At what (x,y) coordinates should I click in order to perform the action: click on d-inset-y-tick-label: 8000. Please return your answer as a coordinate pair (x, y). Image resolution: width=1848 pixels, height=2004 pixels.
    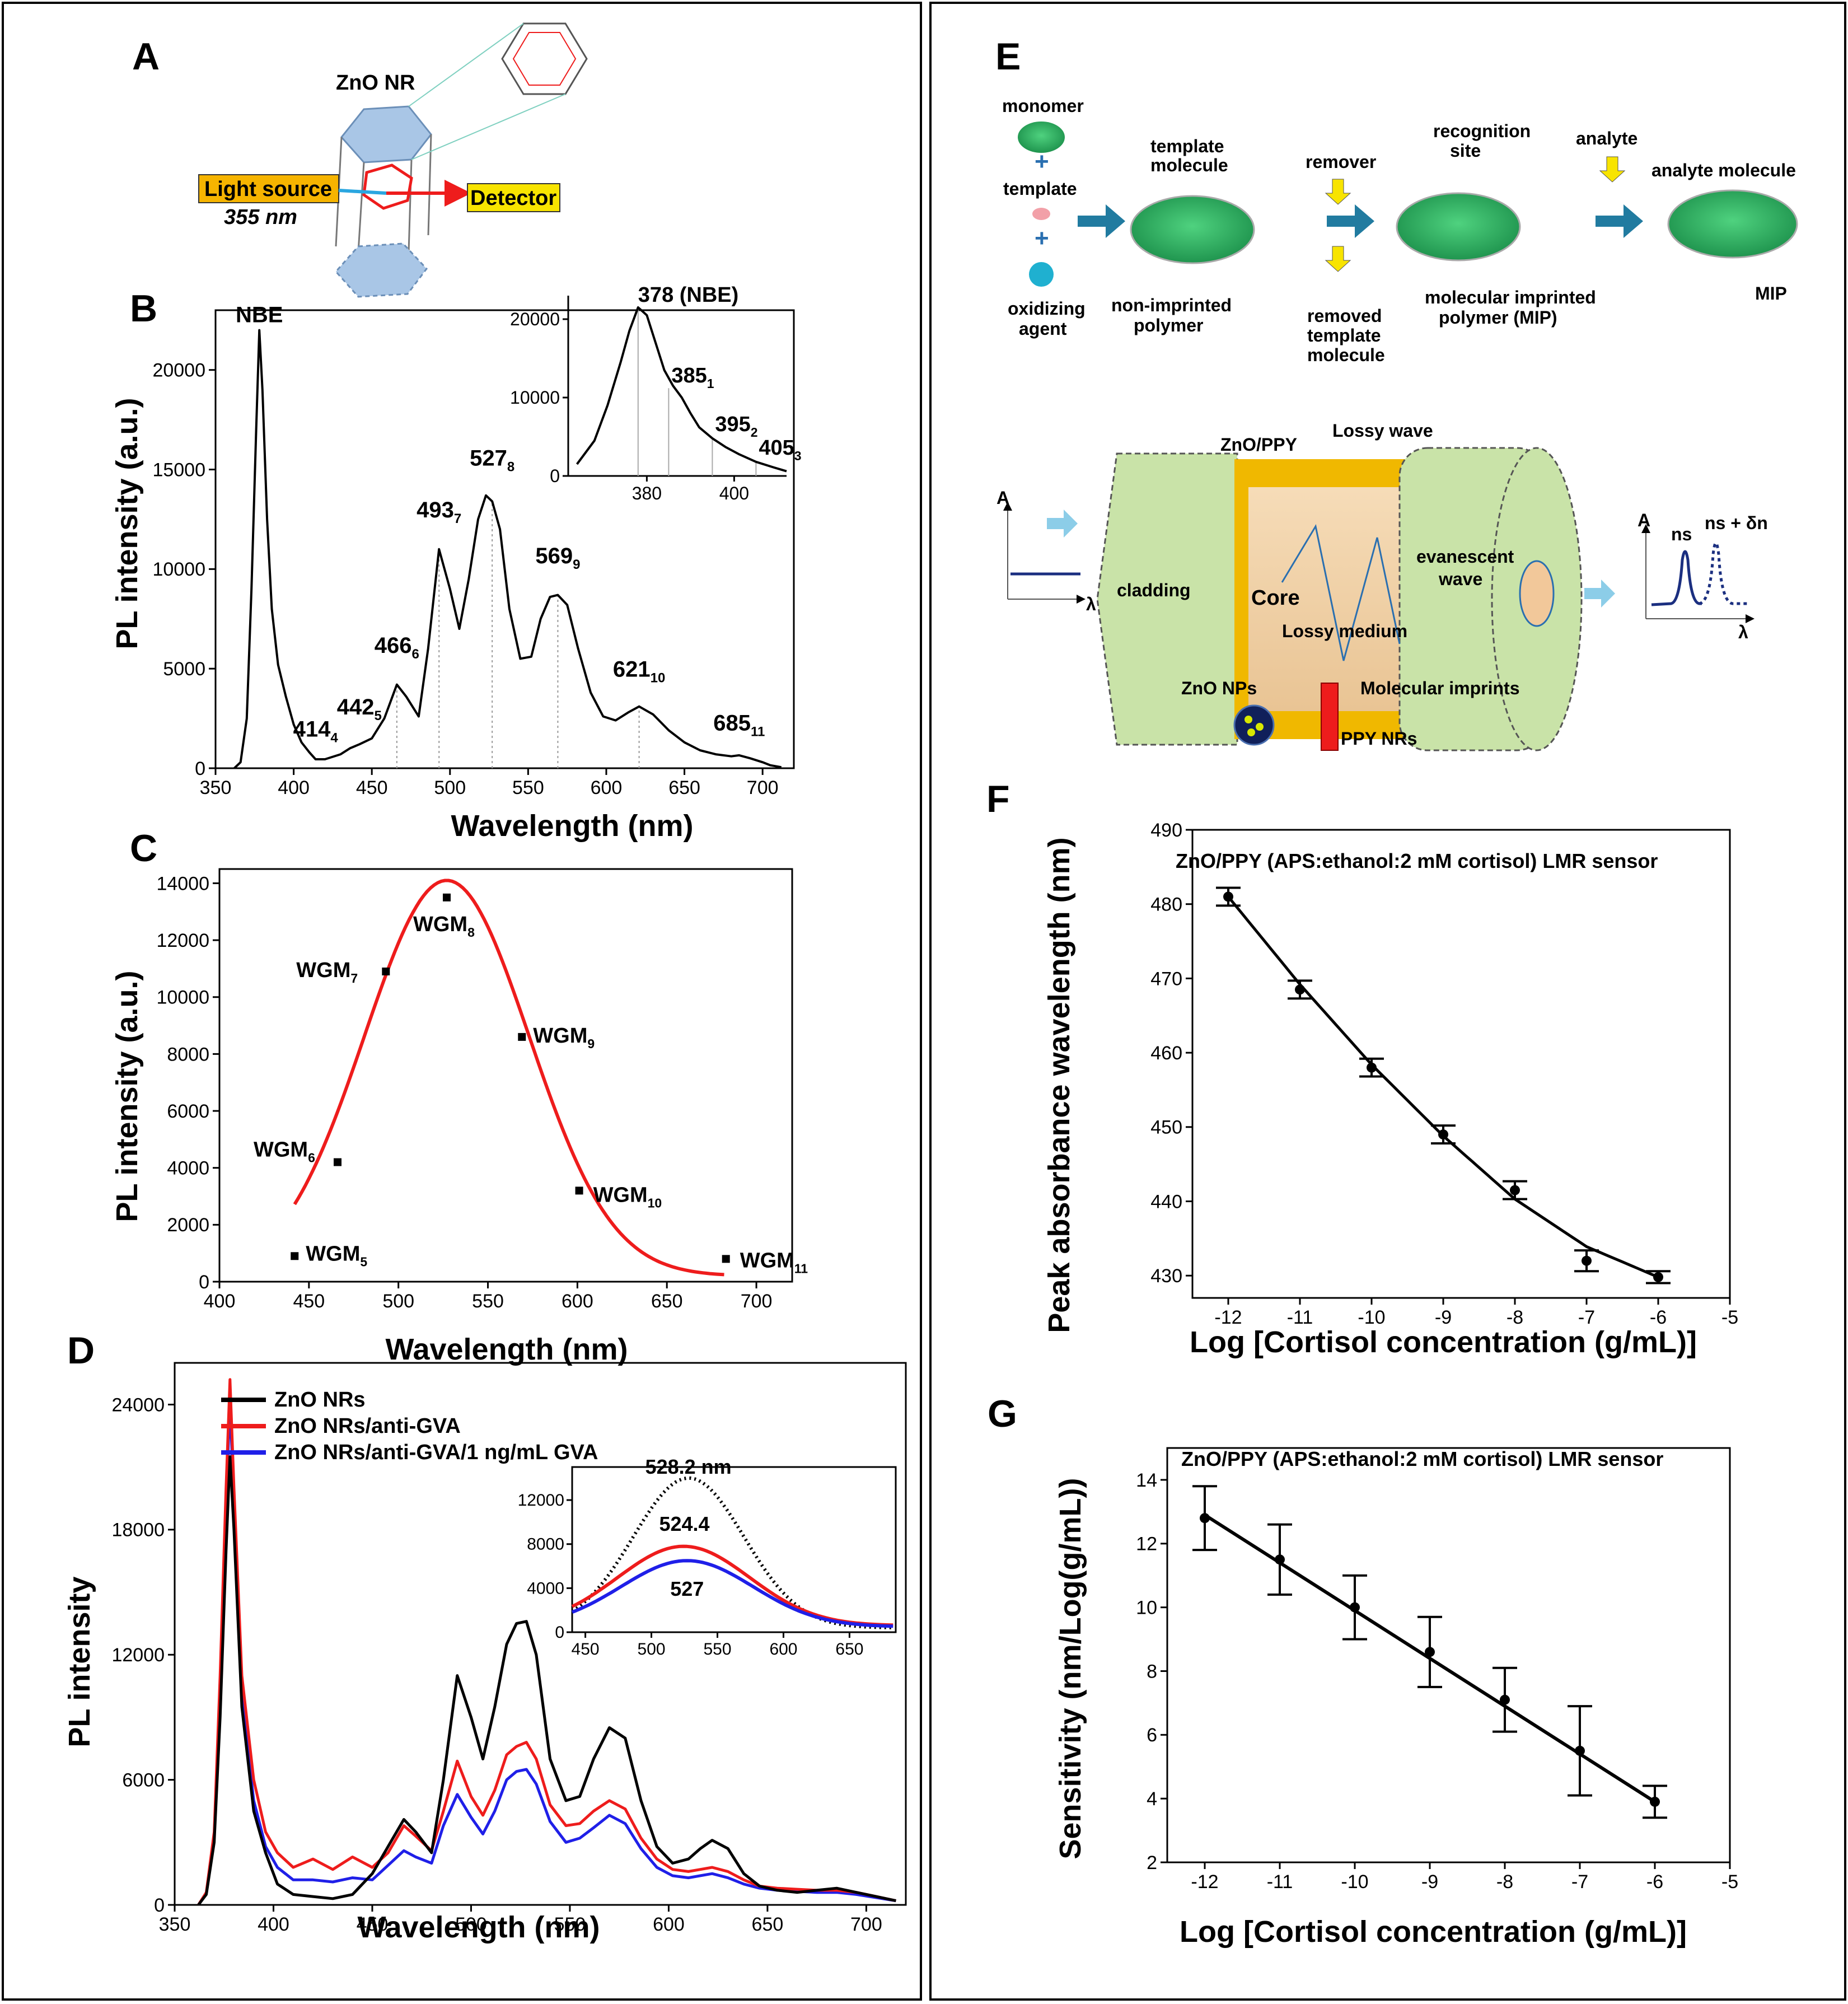
    Looking at the image, I should click on (545, 1544).